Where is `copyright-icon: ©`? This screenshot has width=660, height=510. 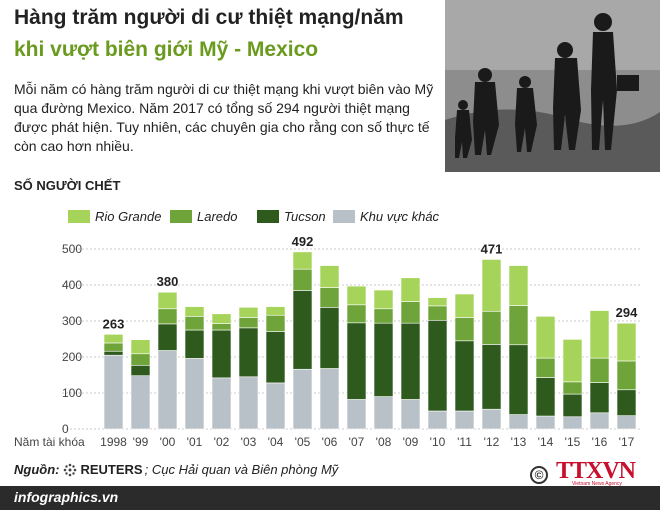 copyright-icon: © is located at coordinates (539, 475).